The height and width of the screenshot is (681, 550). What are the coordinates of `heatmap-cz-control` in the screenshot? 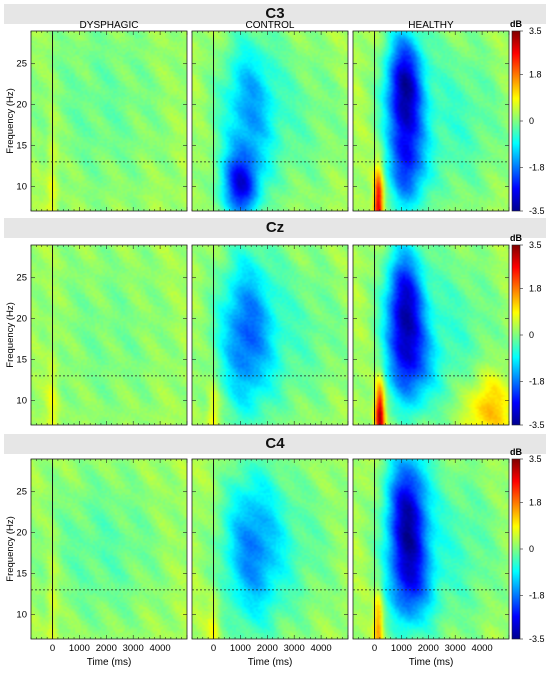 It's located at (270, 335).